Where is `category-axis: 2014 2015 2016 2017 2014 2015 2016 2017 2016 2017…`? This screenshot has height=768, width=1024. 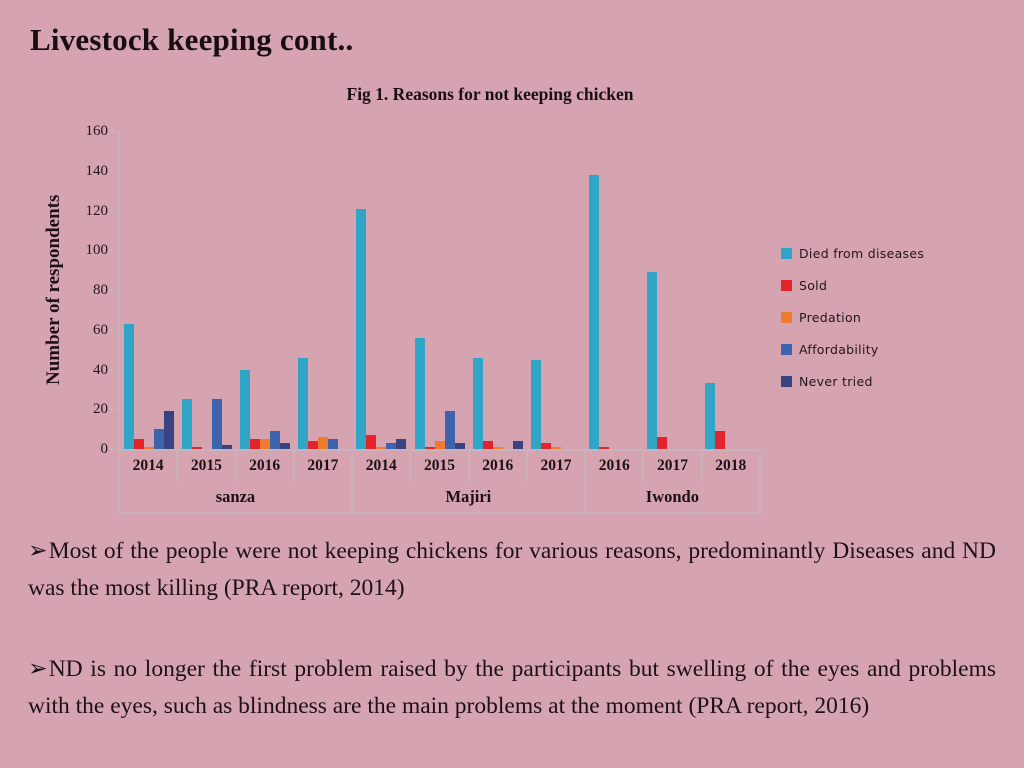 category-axis: 2014 2015 2016 2017 2014 2015 2016 2017 2016 2017… is located at coordinates (439, 482).